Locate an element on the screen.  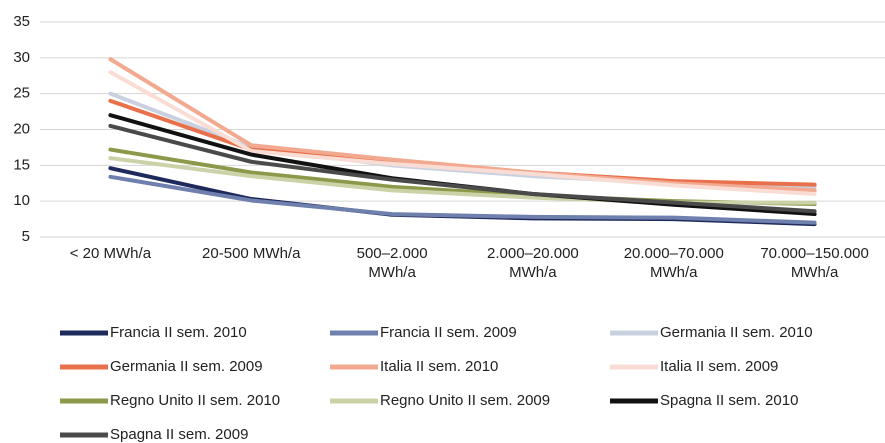
legend-label: Francia II sem. 2009 is located at coordinates (448, 332).